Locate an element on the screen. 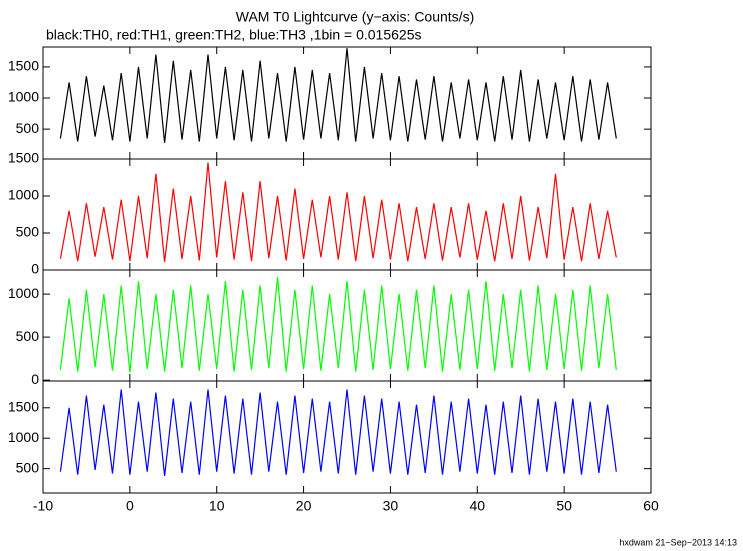  chart-title: WAM T0 Lightcurve (y−axis: Counts/s) is located at coordinates (355, 17).